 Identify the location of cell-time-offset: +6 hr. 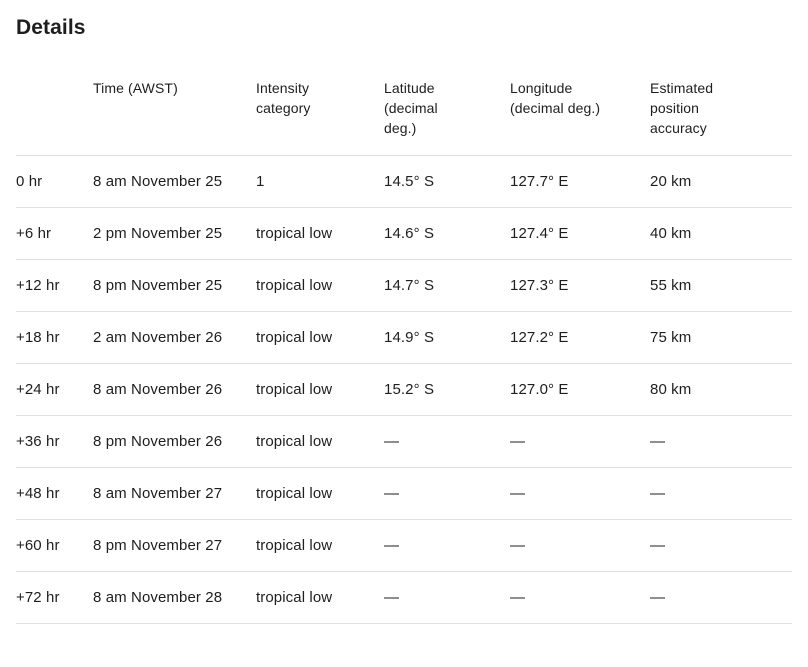
(34, 233).